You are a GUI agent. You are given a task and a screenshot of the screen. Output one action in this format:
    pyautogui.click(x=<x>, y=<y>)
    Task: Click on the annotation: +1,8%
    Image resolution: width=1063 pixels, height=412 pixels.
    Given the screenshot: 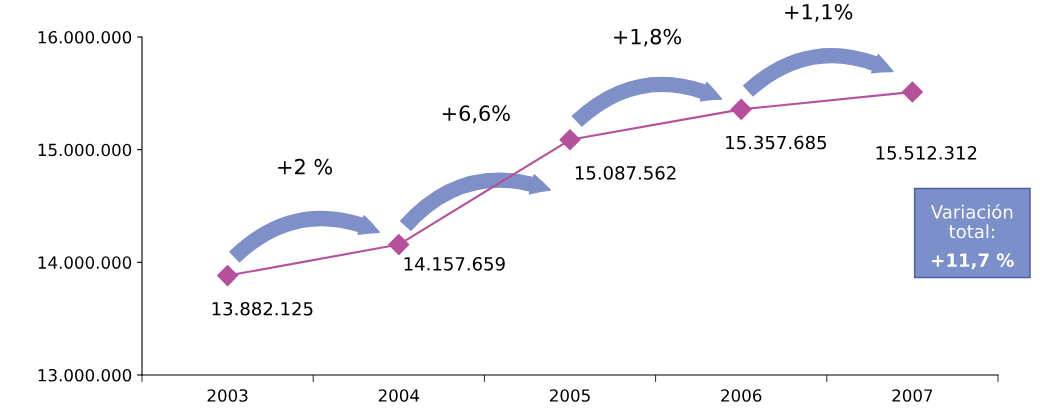 What is the action you would take?
    pyautogui.click(x=648, y=37)
    